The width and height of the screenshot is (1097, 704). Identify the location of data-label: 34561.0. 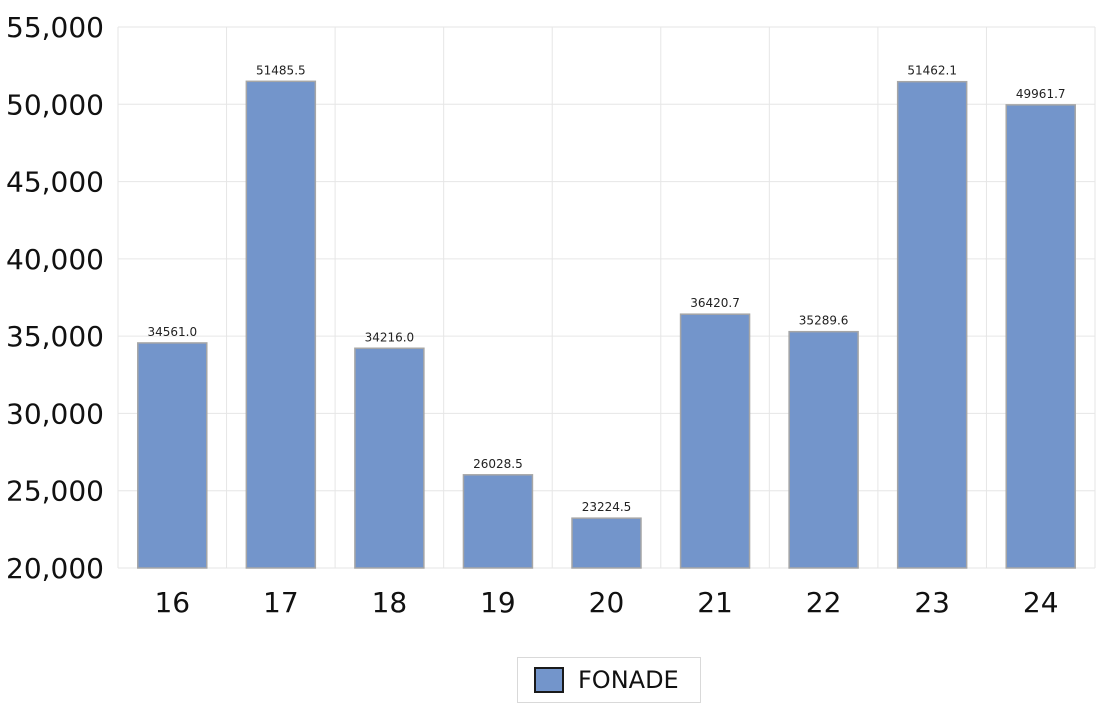
(172, 332).